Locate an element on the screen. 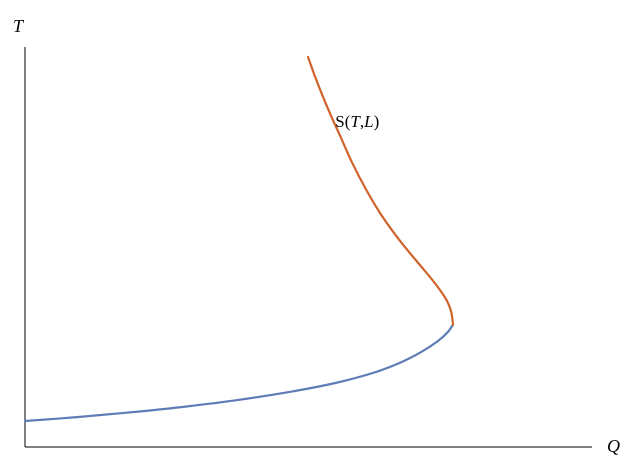 The image size is (641, 466). curve-annotation: S(T,L) is located at coordinates (357, 121).